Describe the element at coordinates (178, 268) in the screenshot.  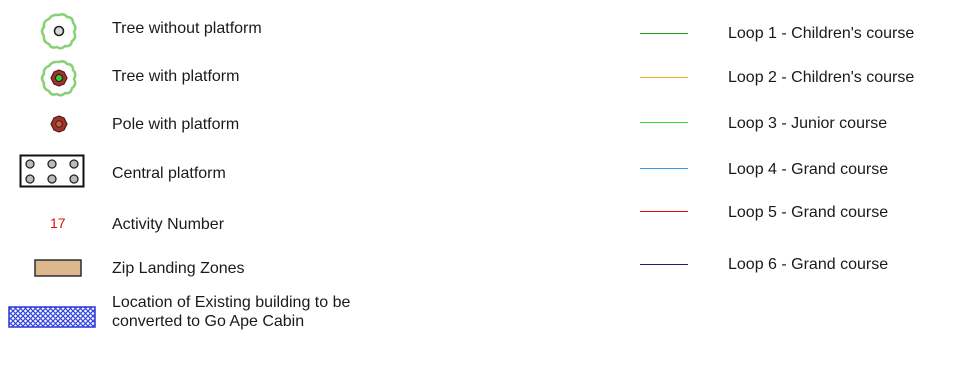
I see `zip-landing-zone-label: Zip Landing Zones` at that location.